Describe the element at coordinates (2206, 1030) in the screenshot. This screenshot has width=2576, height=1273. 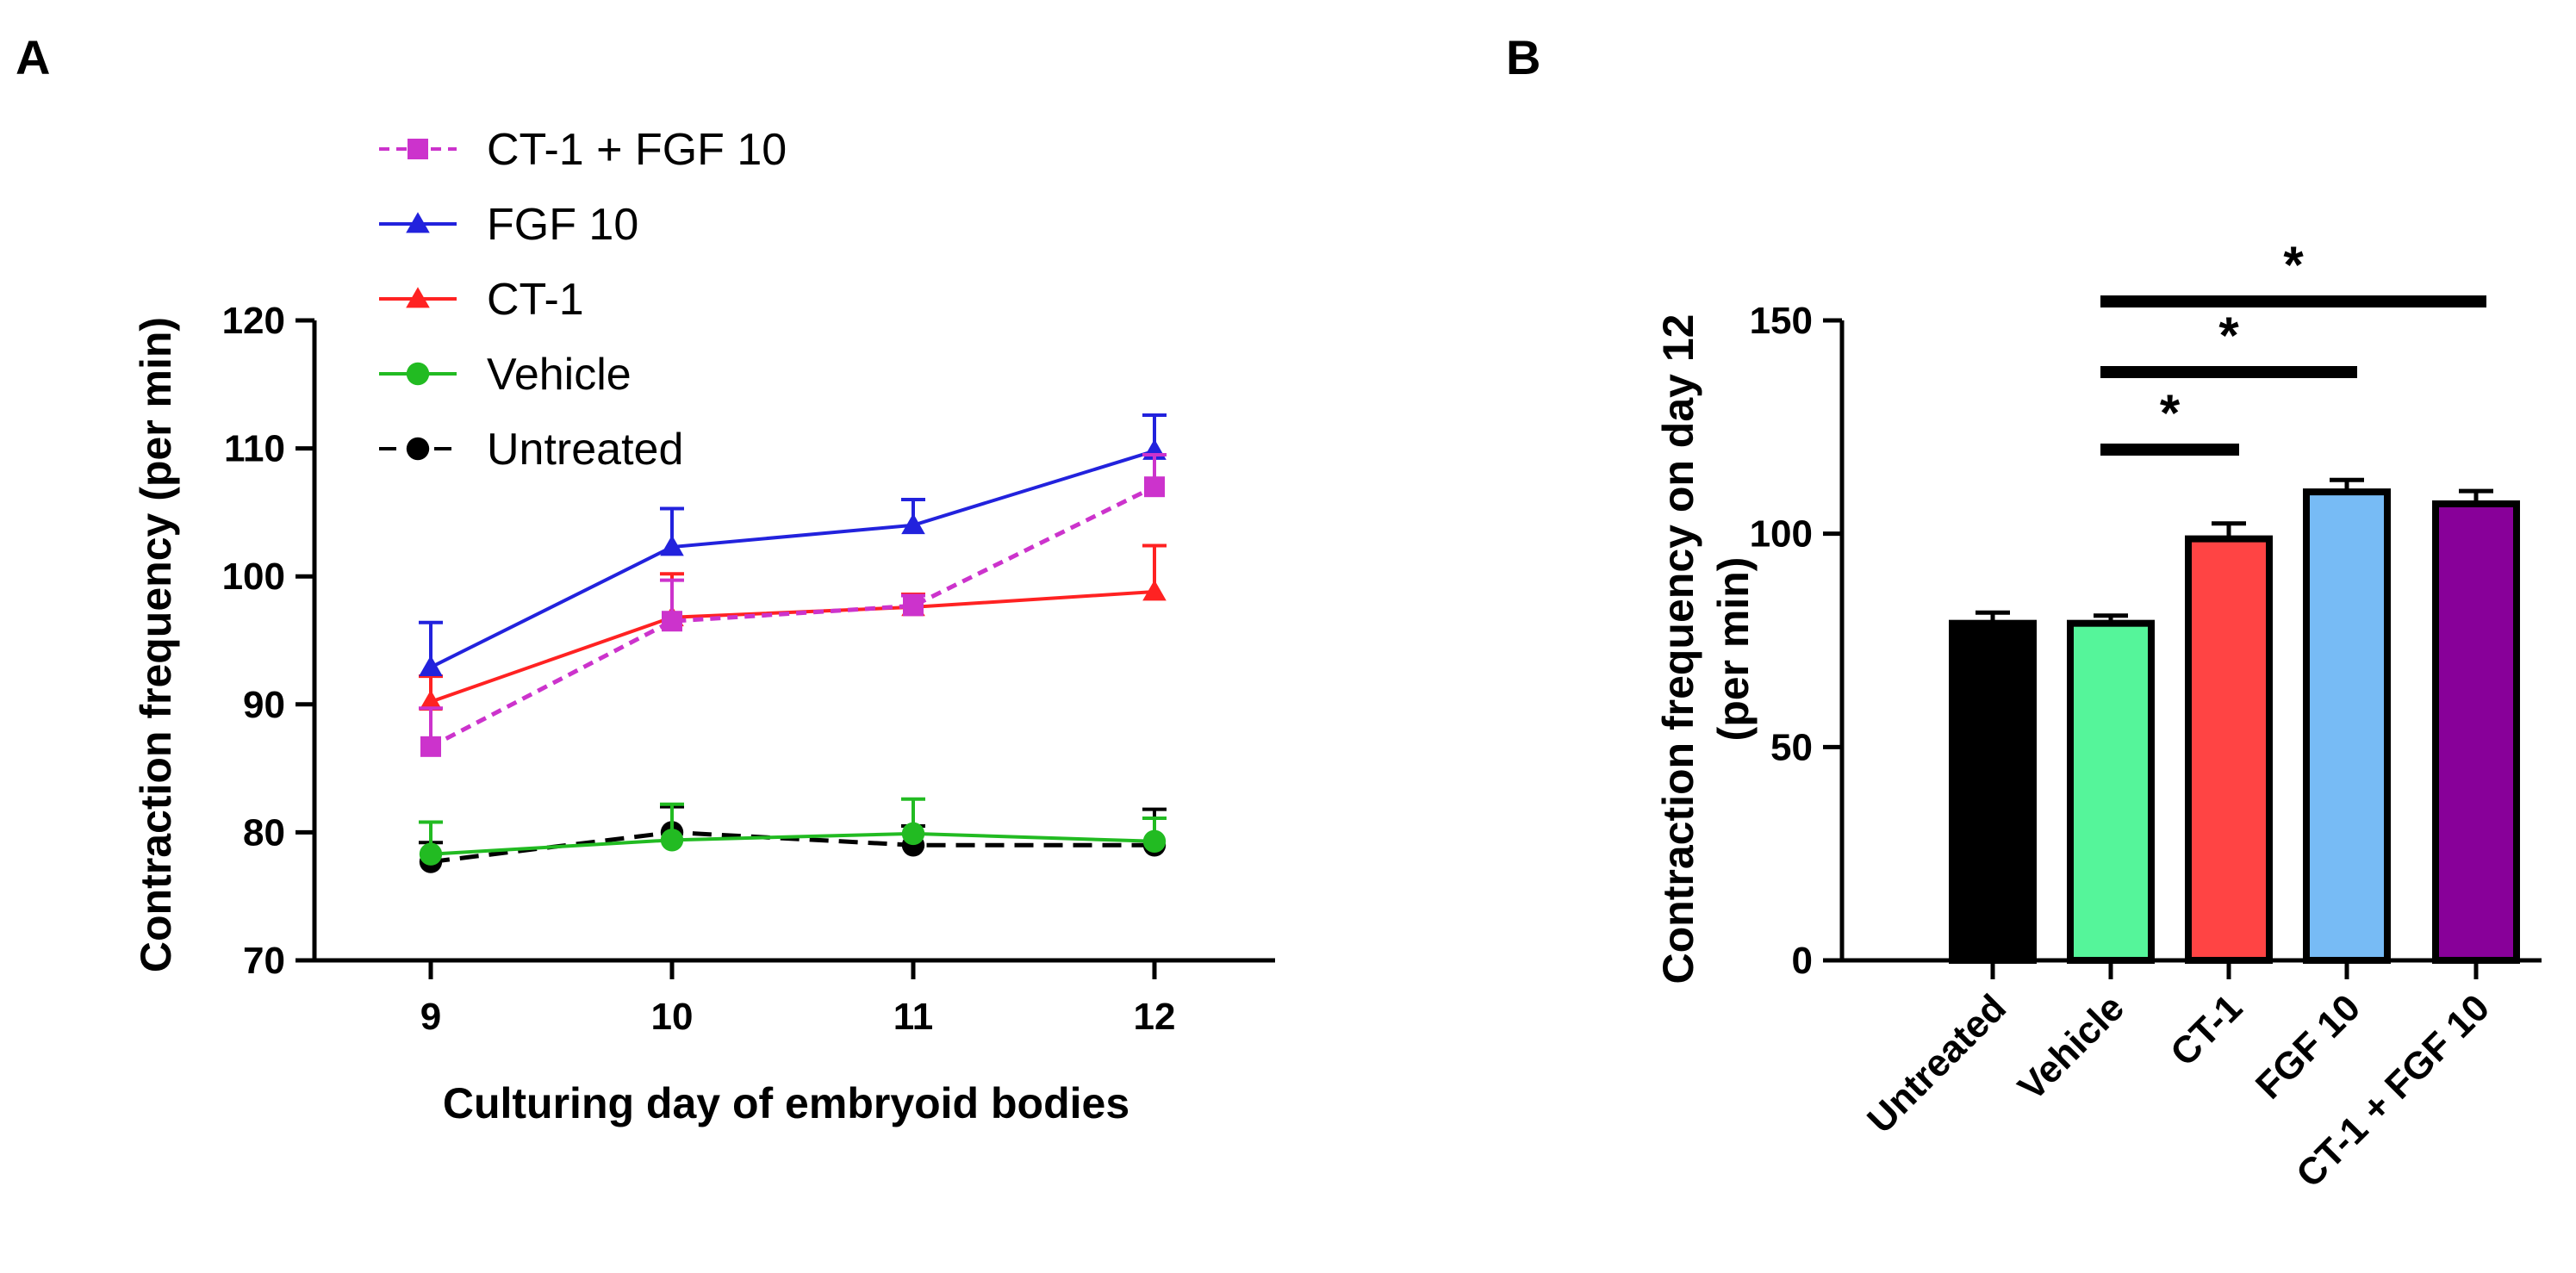
I see `x-tick-label: CT-1` at that location.